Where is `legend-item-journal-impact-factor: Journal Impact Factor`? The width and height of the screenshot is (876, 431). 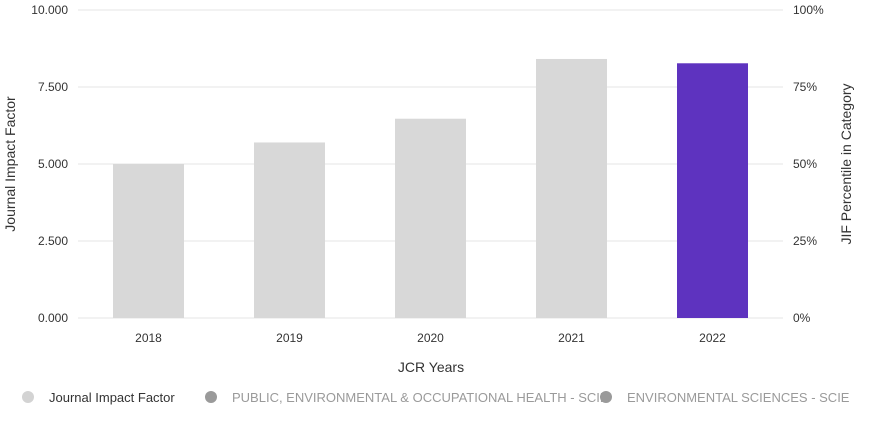 legend-item-journal-impact-factor: Journal Impact Factor is located at coordinates (98, 397).